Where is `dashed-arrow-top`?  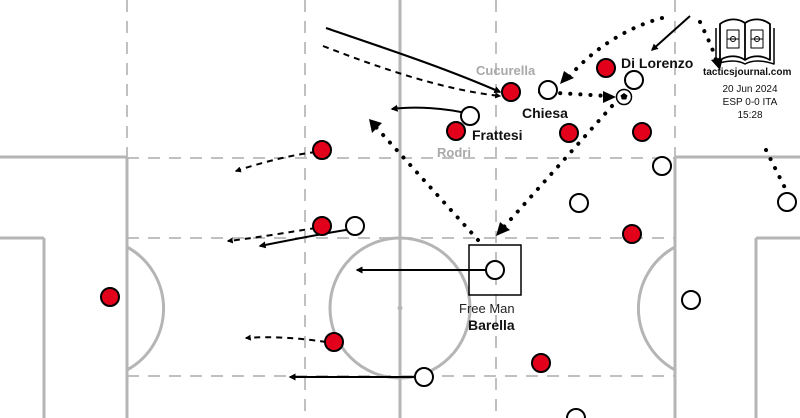 dashed-arrow-top is located at coordinates (412, 72).